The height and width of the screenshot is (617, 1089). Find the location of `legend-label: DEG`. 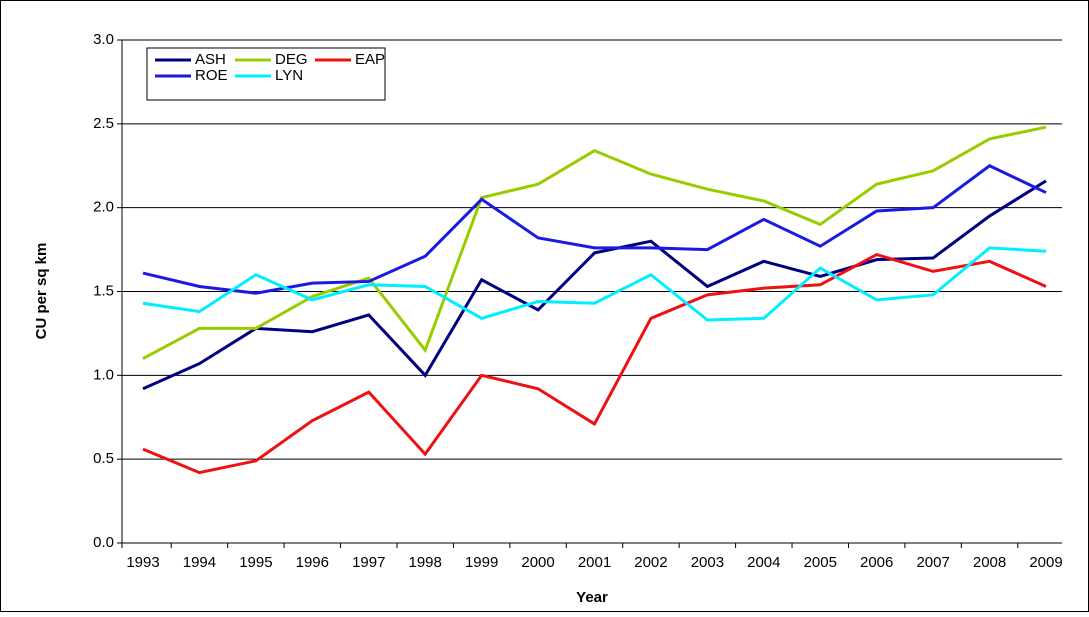

legend-label: DEG is located at coordinates (291, 59).